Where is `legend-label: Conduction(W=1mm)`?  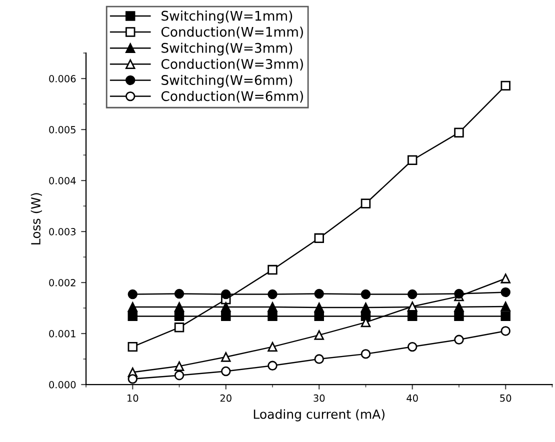
legend-label: Conduction(W=1mm) is located at coordinates (232, 32).